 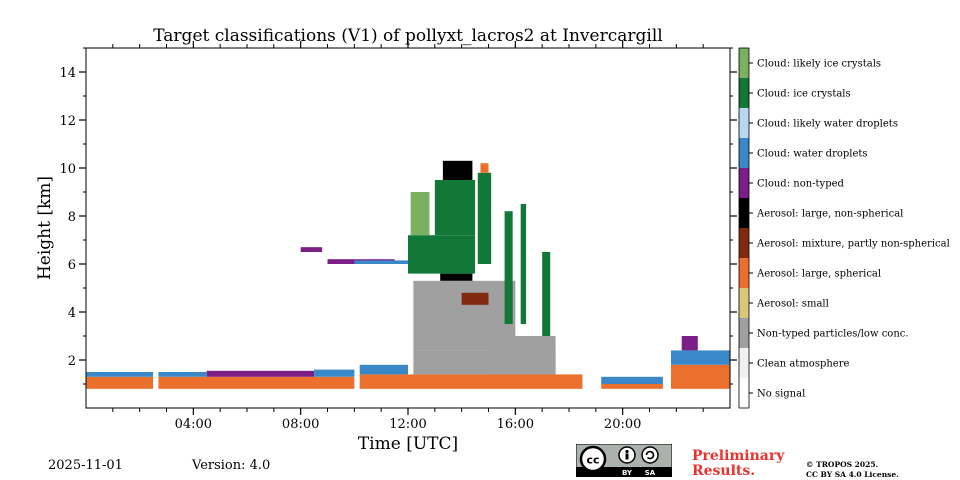 I want to click on svg-text: BY, so click(x=627, y=473).